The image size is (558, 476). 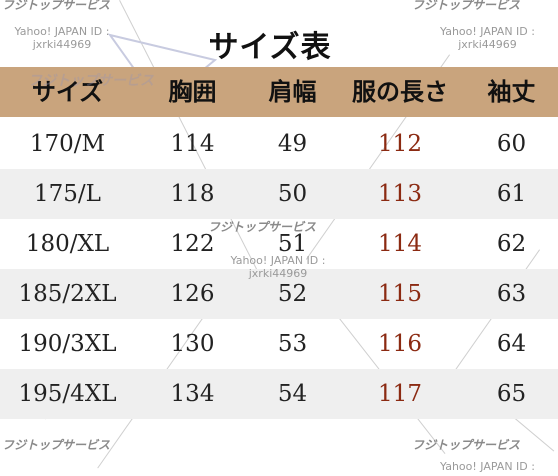 I want to click on table-row: 190/3XL 130 53 116 64, so click(x=279, y=344).